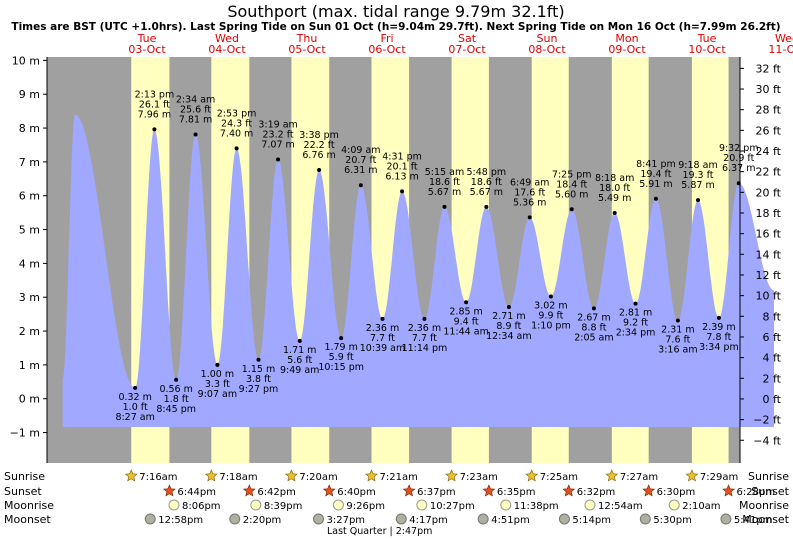 The width and height of the screenshot is (793, 539). I want to click on moonrise-time: 11:38pm, so click(536, 506).